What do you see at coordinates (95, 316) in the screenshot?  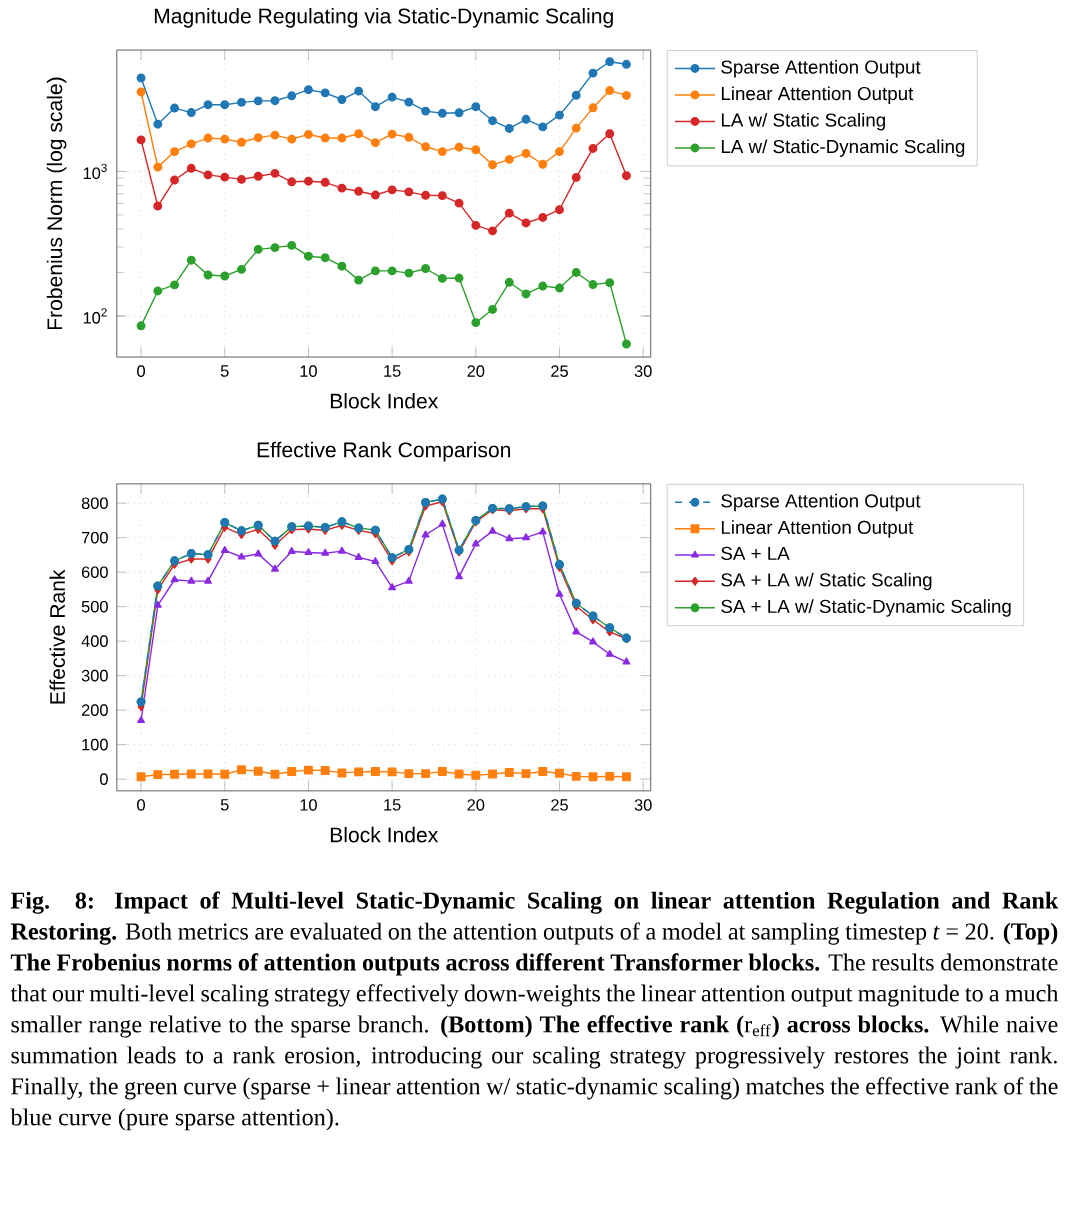 I see `y-tick-label: 10$^{2}$` at bounding box center [95, 316].